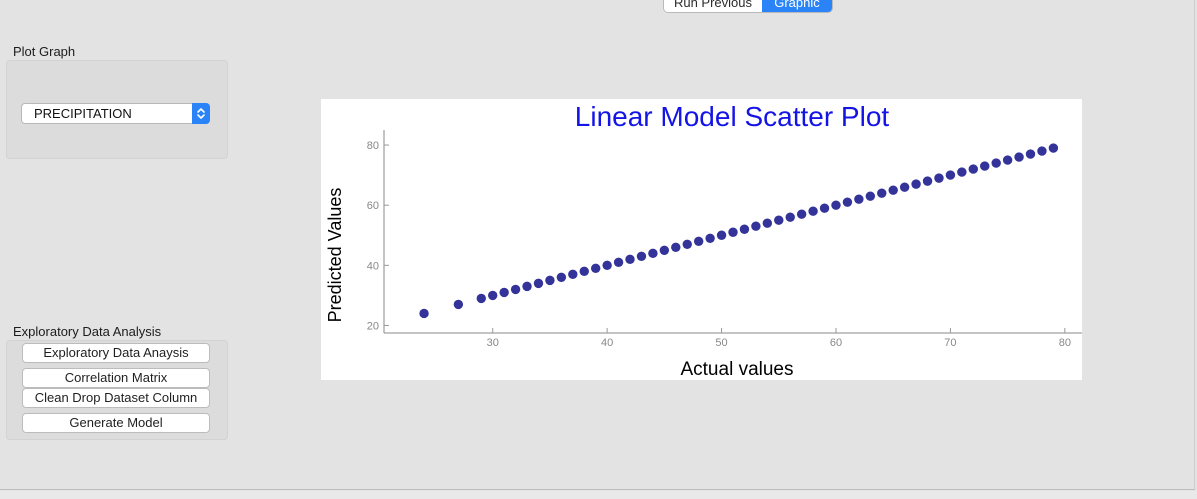 The width and height of the screenshot is (1197, 499). I want to click on x-tick-label: 30, so click(493, 343).